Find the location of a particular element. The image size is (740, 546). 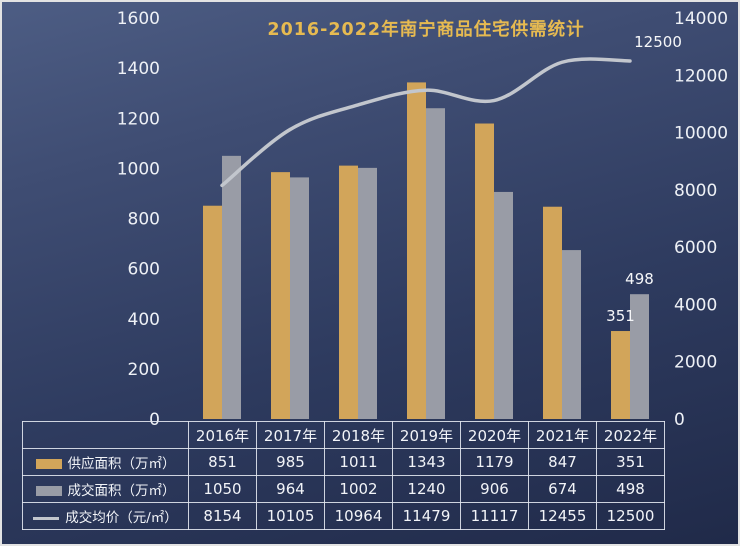

year-header-2022: 2022年 is located at coordinates (630, 435).